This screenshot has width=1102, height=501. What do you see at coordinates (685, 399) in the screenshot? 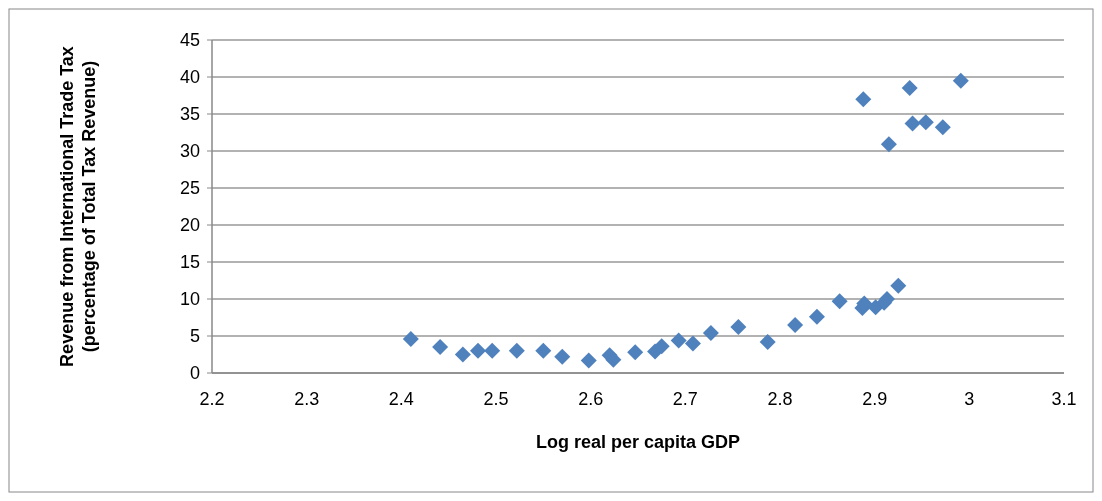
I see `x-tick-label: 2.7` at bounding box center [685, 399].